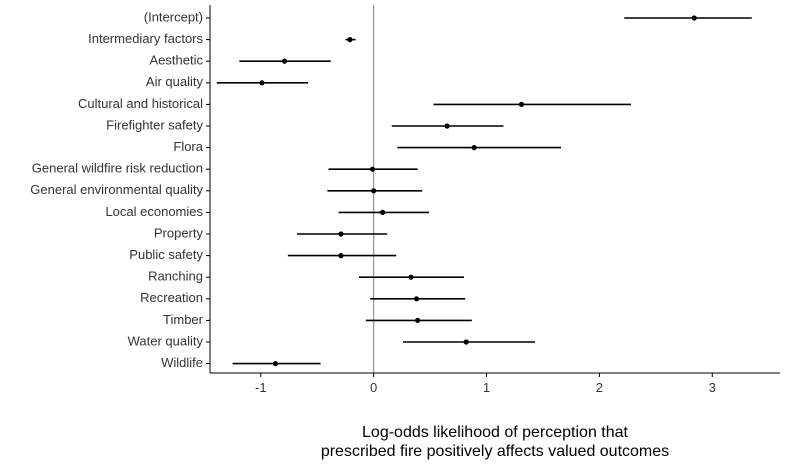 The height and width of the screenshot is (466, 785). What do you see at coordinates (145, 38) in the screenshot?
I see `y-tick-label: Intermediary factors` at bounding box center [145, 38].